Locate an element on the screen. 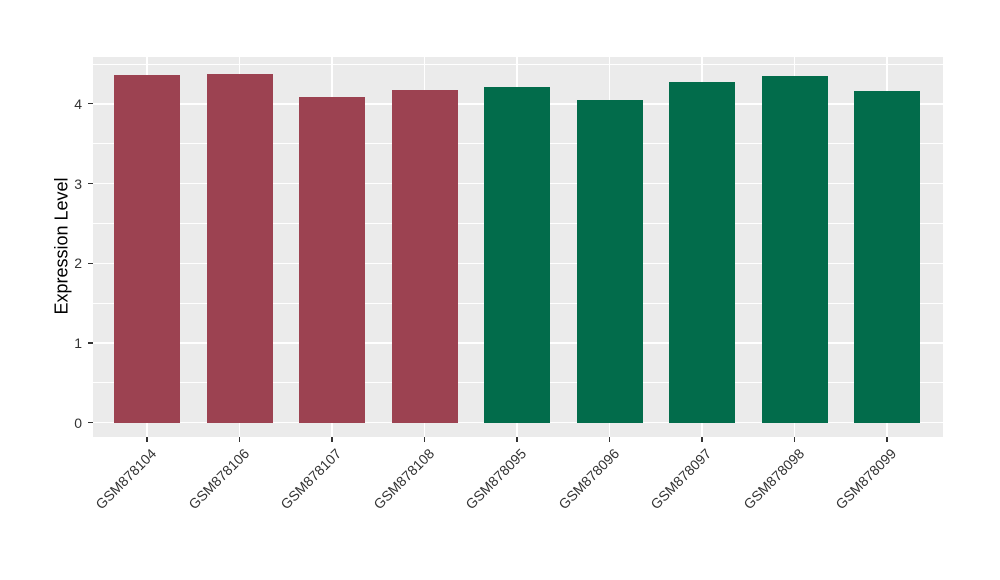  bar-GSM878097 is located at coordinates (702, 252).